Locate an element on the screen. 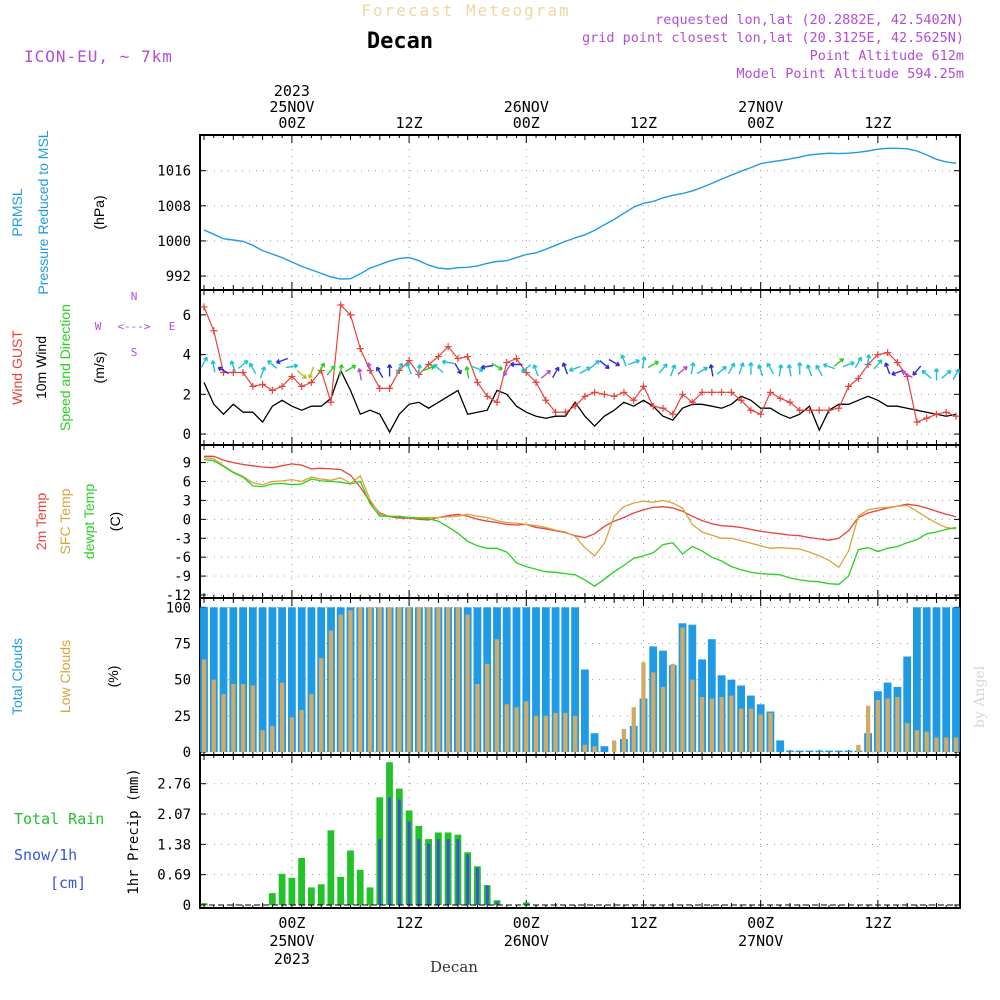 This screenshot has width=1000, height=1000. panel-label: Total Clouds is located at coordinates (17, 676).